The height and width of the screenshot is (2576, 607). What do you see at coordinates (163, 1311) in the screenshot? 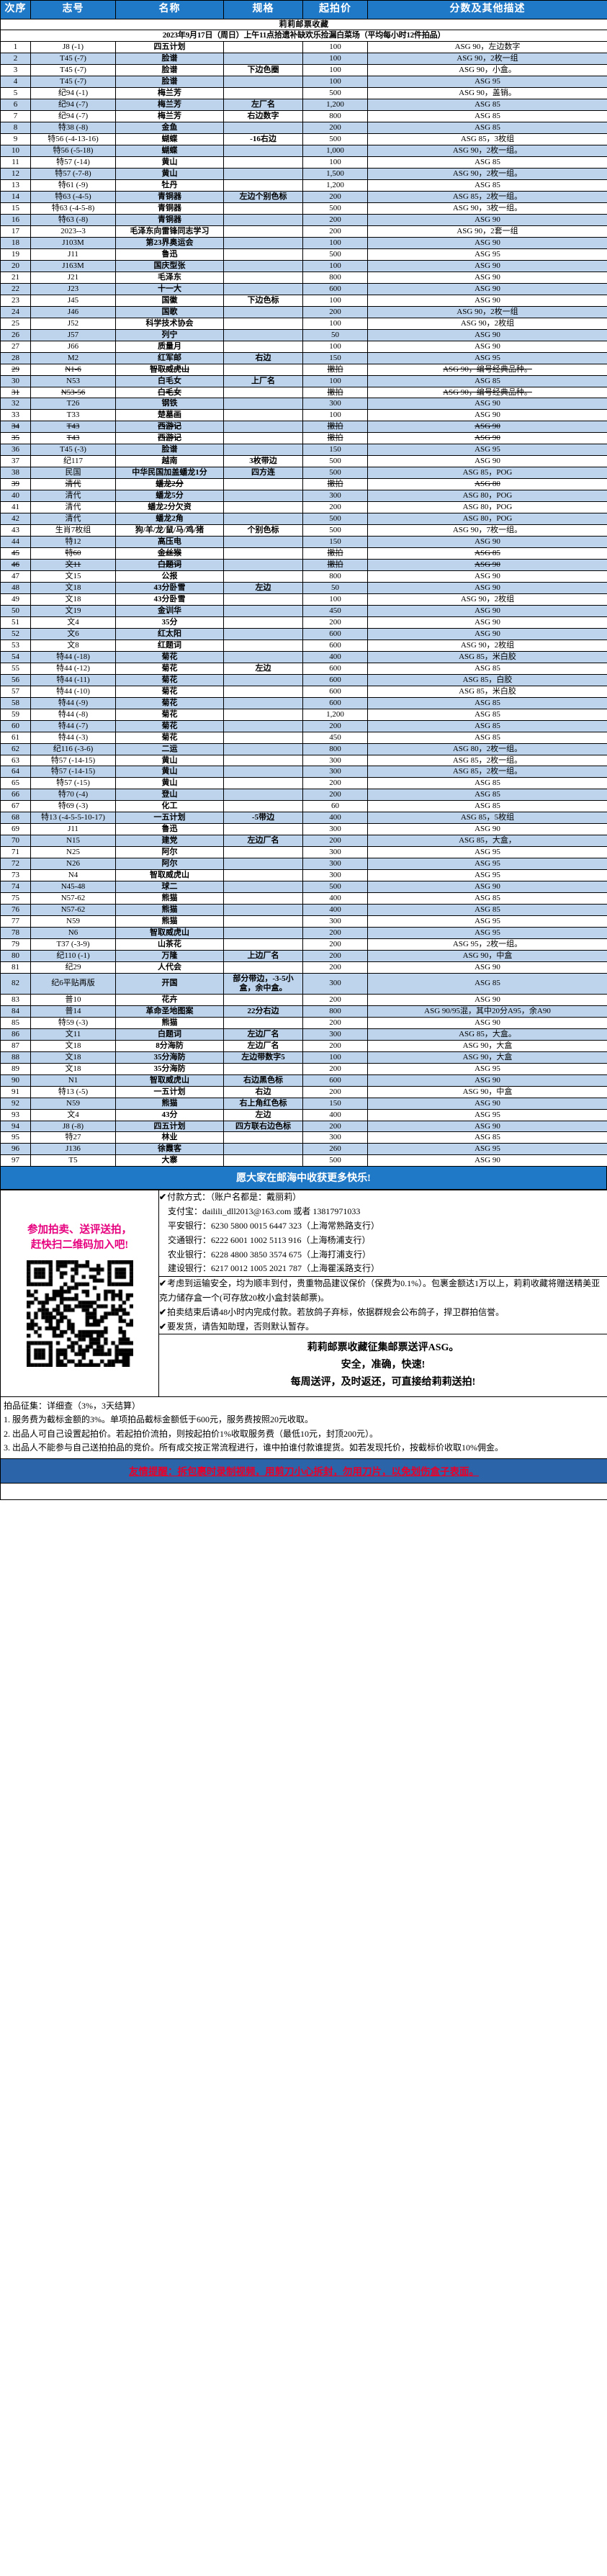
I see `check-icon: ✔` at bounding box center [163, 1311].